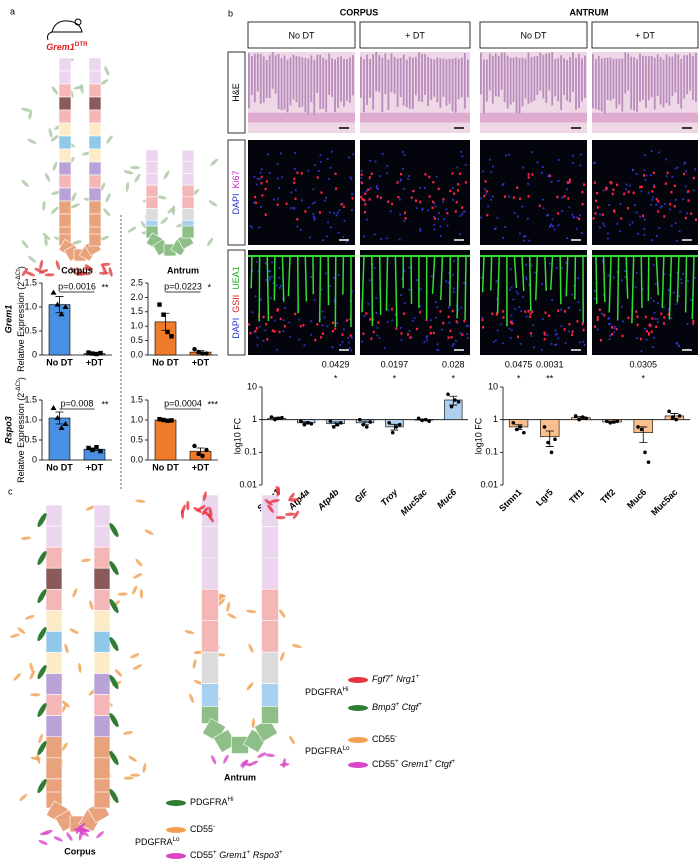 Image resolution: width=700 pixels, height=861 pixels. Describe the element at coordinates (136, 459) in the screenshot. I see `y-tick-label: 0.0` at that location.